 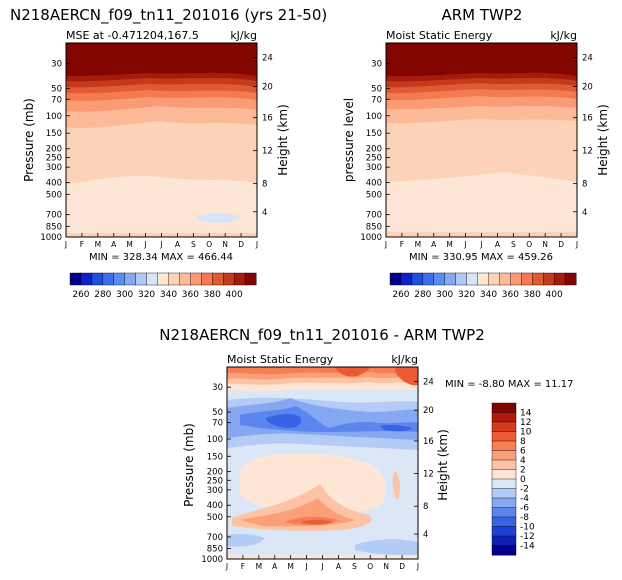 I want to click on panel-c-title: N218AERCN_f09_tn11_201016 - ARM TWP2, so click(x=322, y=335).